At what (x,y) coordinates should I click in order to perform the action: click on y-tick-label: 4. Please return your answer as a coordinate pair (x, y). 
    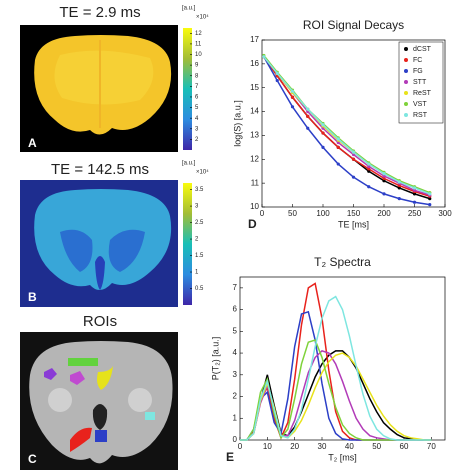
    Looking at the image, I should click on (235, 352).